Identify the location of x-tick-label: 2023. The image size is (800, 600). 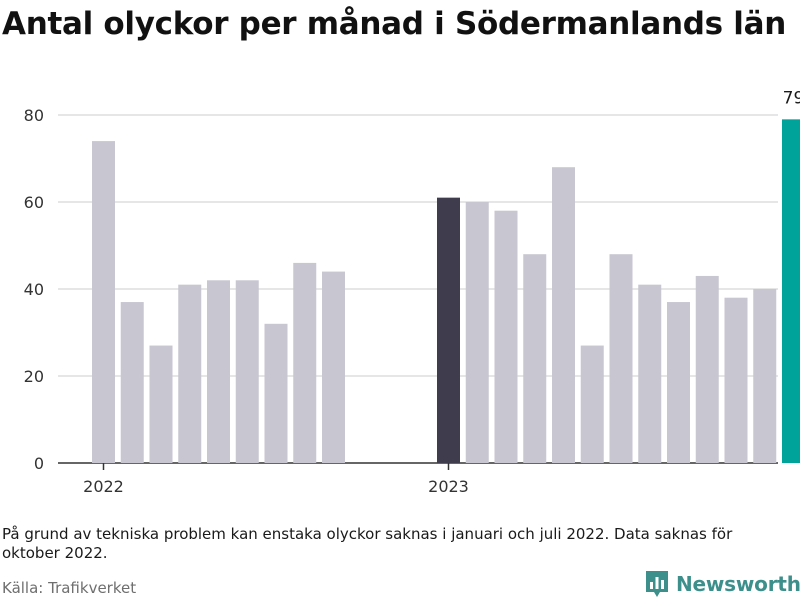
(448, 486).